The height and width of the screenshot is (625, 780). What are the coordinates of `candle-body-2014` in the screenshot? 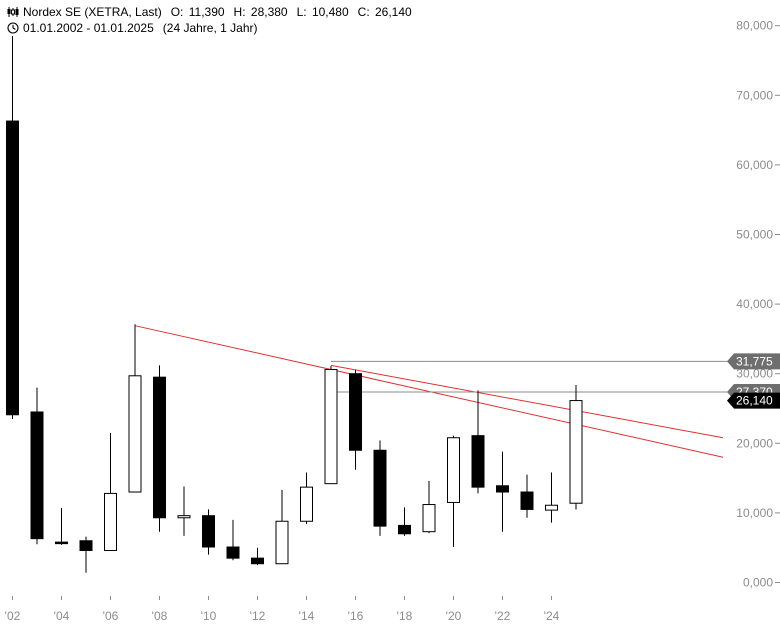 It's located at (306, 504).